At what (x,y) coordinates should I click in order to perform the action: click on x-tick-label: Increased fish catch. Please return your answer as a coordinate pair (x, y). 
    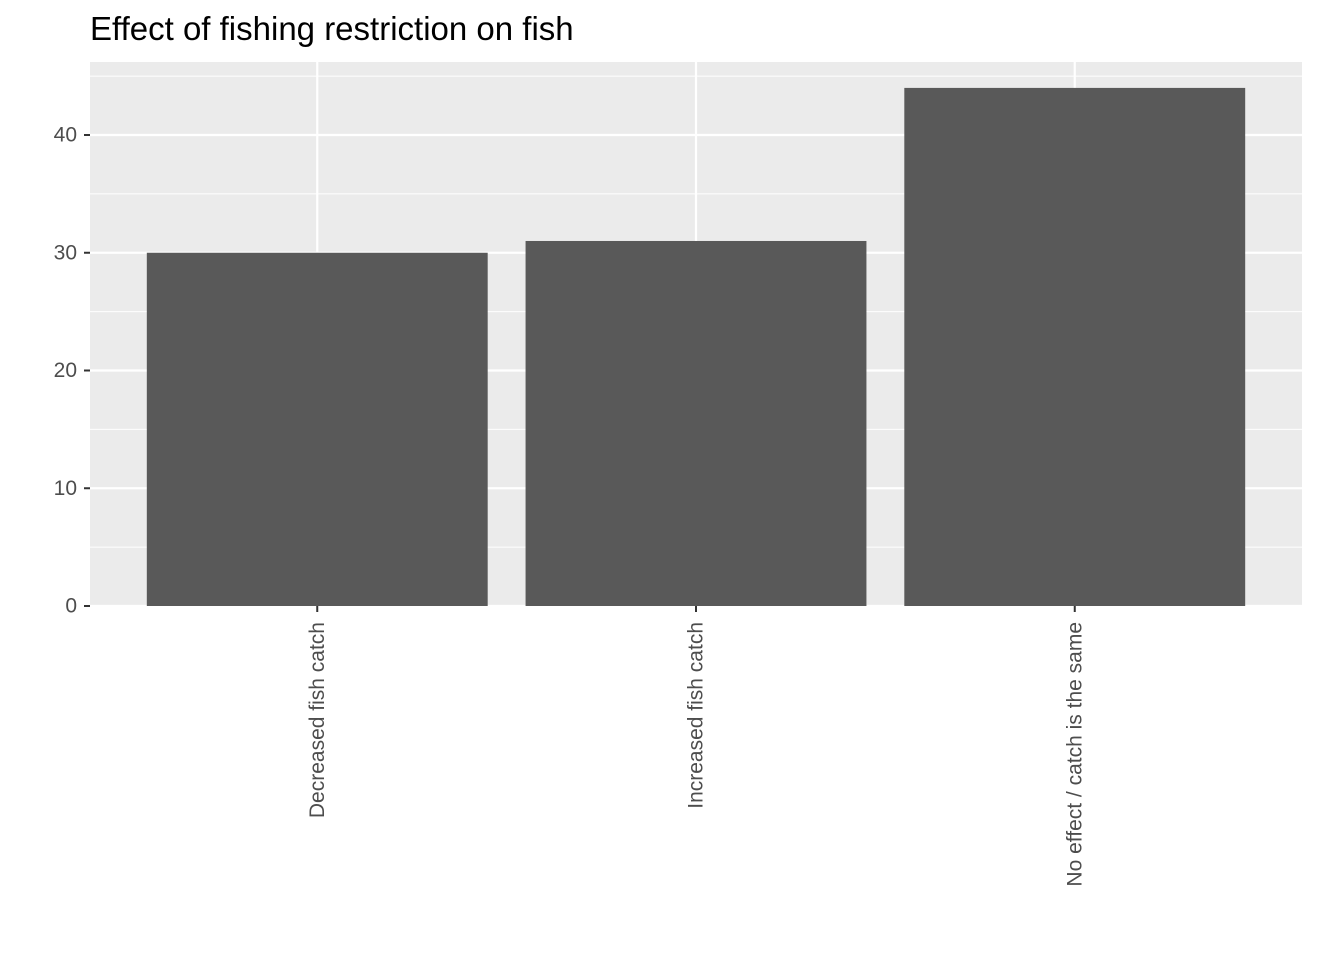
    Looking at the image, I should click on (696, 715).